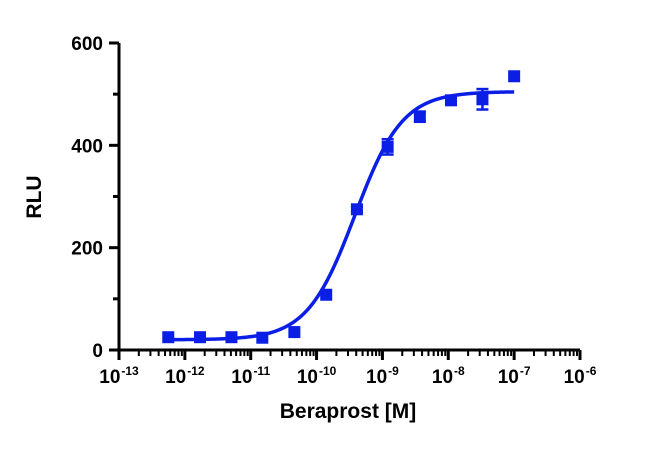 This screenshot has width=650, height=453. I want to click on x-tick-label: 10⁻¹¹, so click(250, 376).